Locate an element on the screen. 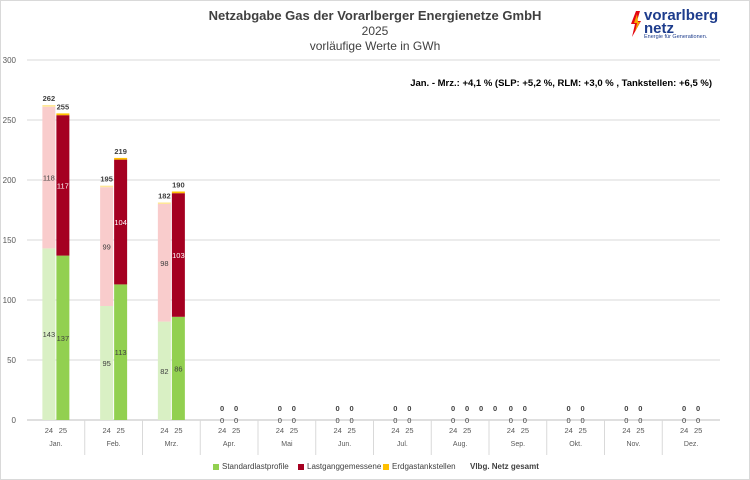 The height and width of the screenshot is (480, 750). legend-label-total: Vlbg. Netz gesamt is located at coordinates (504, 466).